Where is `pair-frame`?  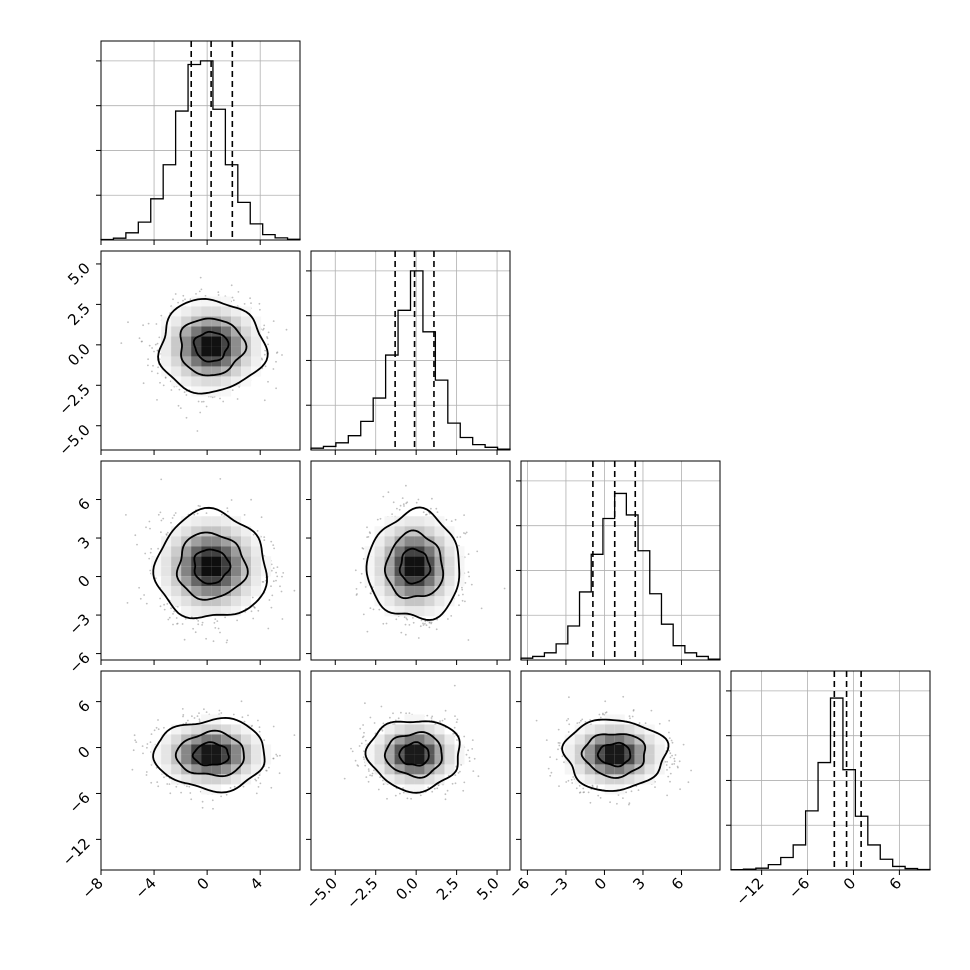 pair-frame is located at coordinates (200, 770).